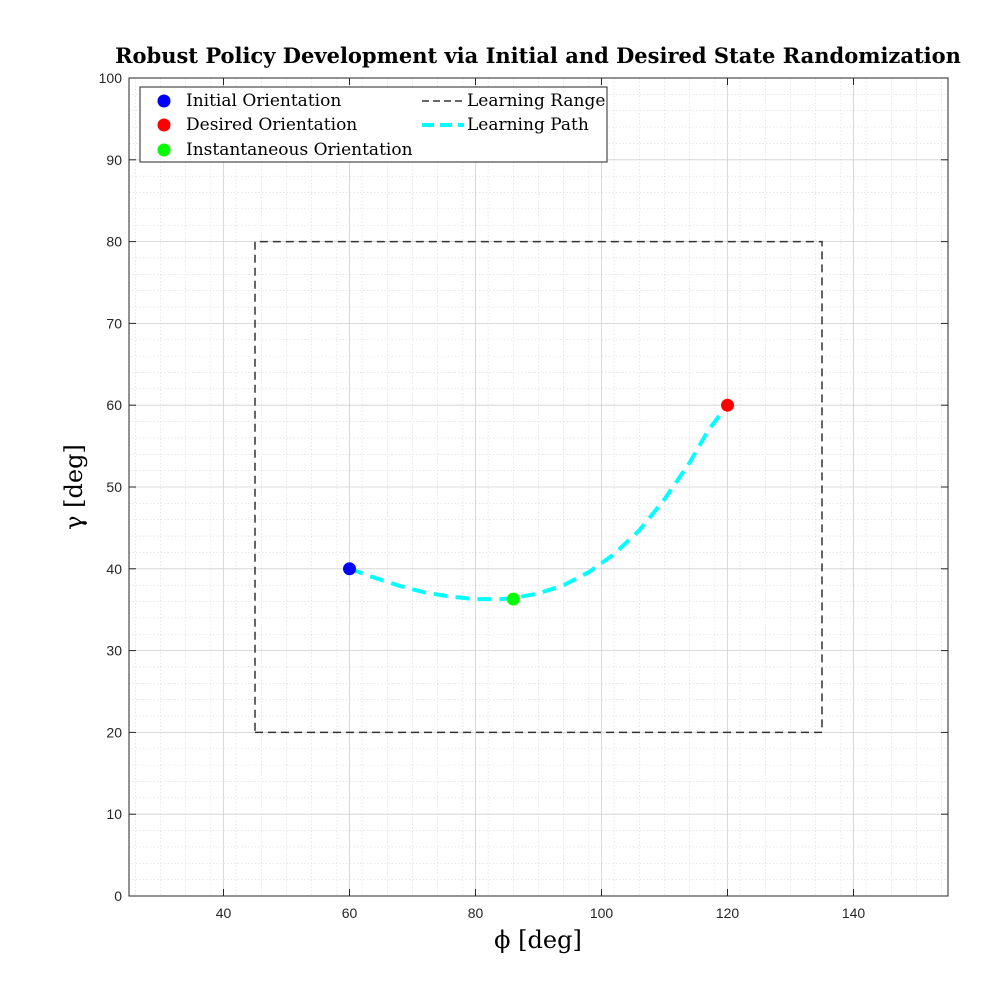  Describe the element at coordinates (350, 913) in the screenshot. I see `x-tick-label: 60` at that location.